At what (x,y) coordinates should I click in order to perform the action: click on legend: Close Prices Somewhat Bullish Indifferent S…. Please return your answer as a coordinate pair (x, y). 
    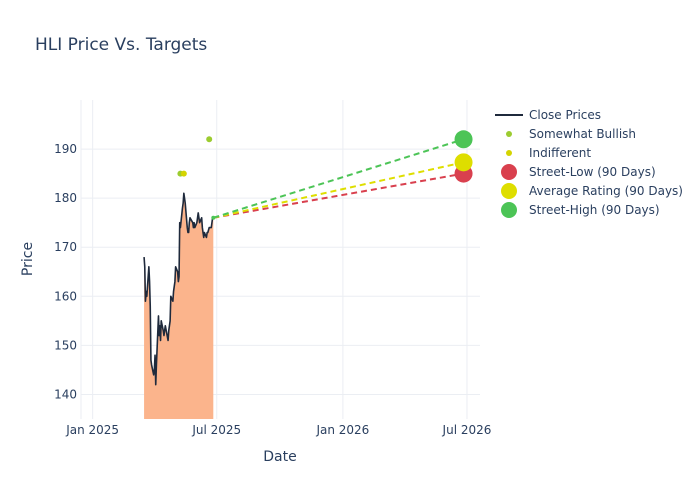
    Looking at the image, I should click on (589, 163).